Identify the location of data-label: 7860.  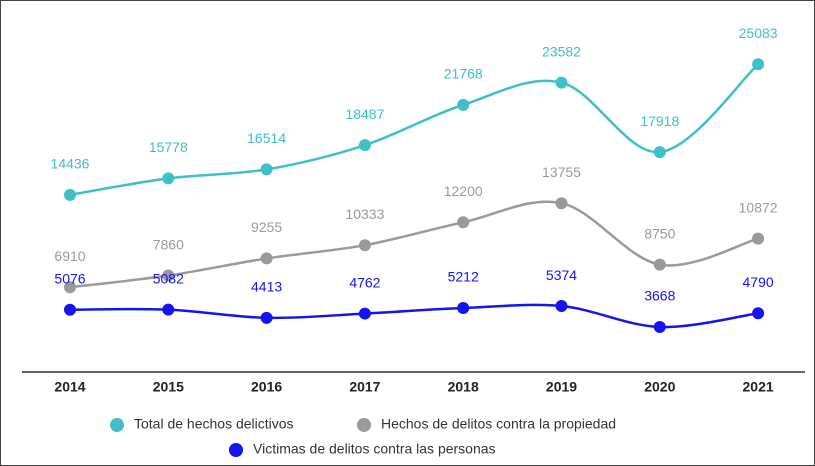
(168, 244).